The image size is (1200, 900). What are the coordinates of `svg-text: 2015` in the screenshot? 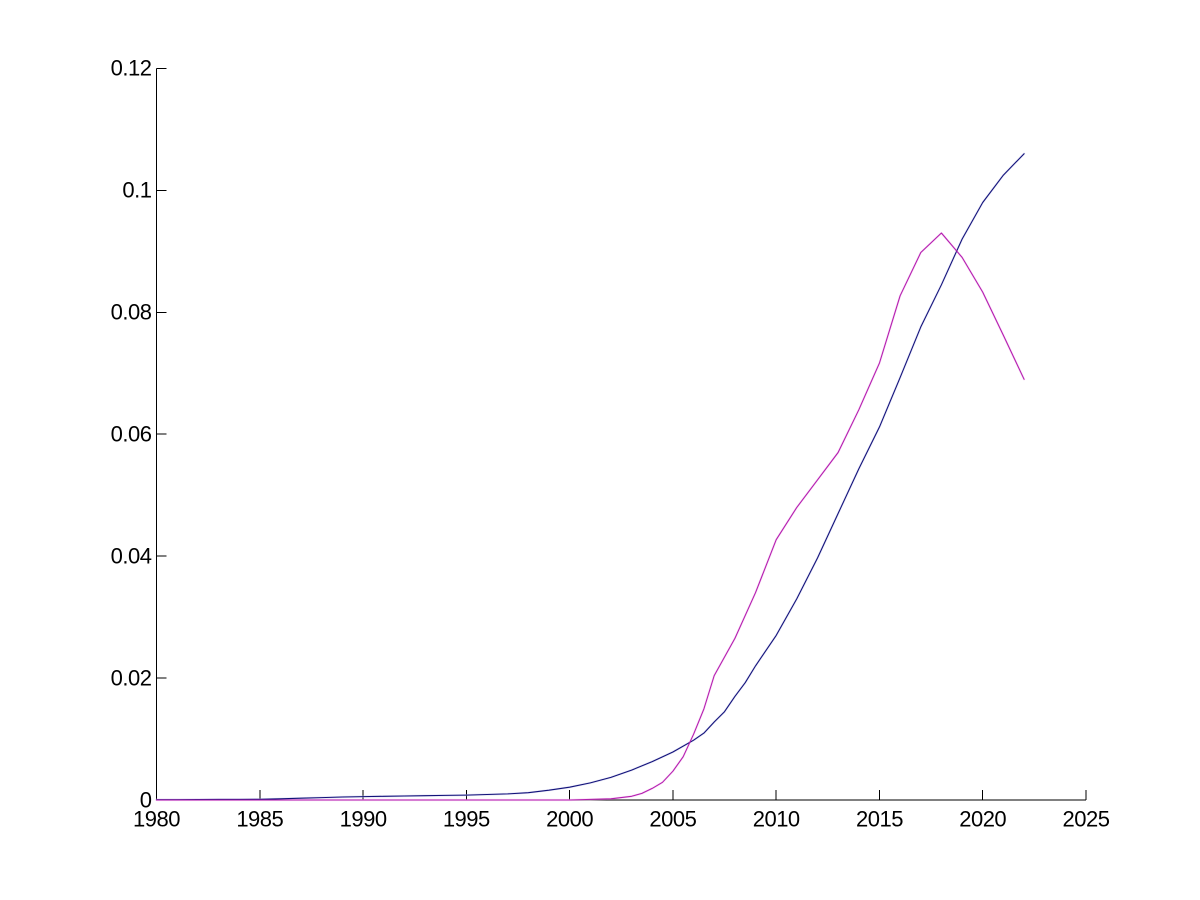 It's located at (879, 819).